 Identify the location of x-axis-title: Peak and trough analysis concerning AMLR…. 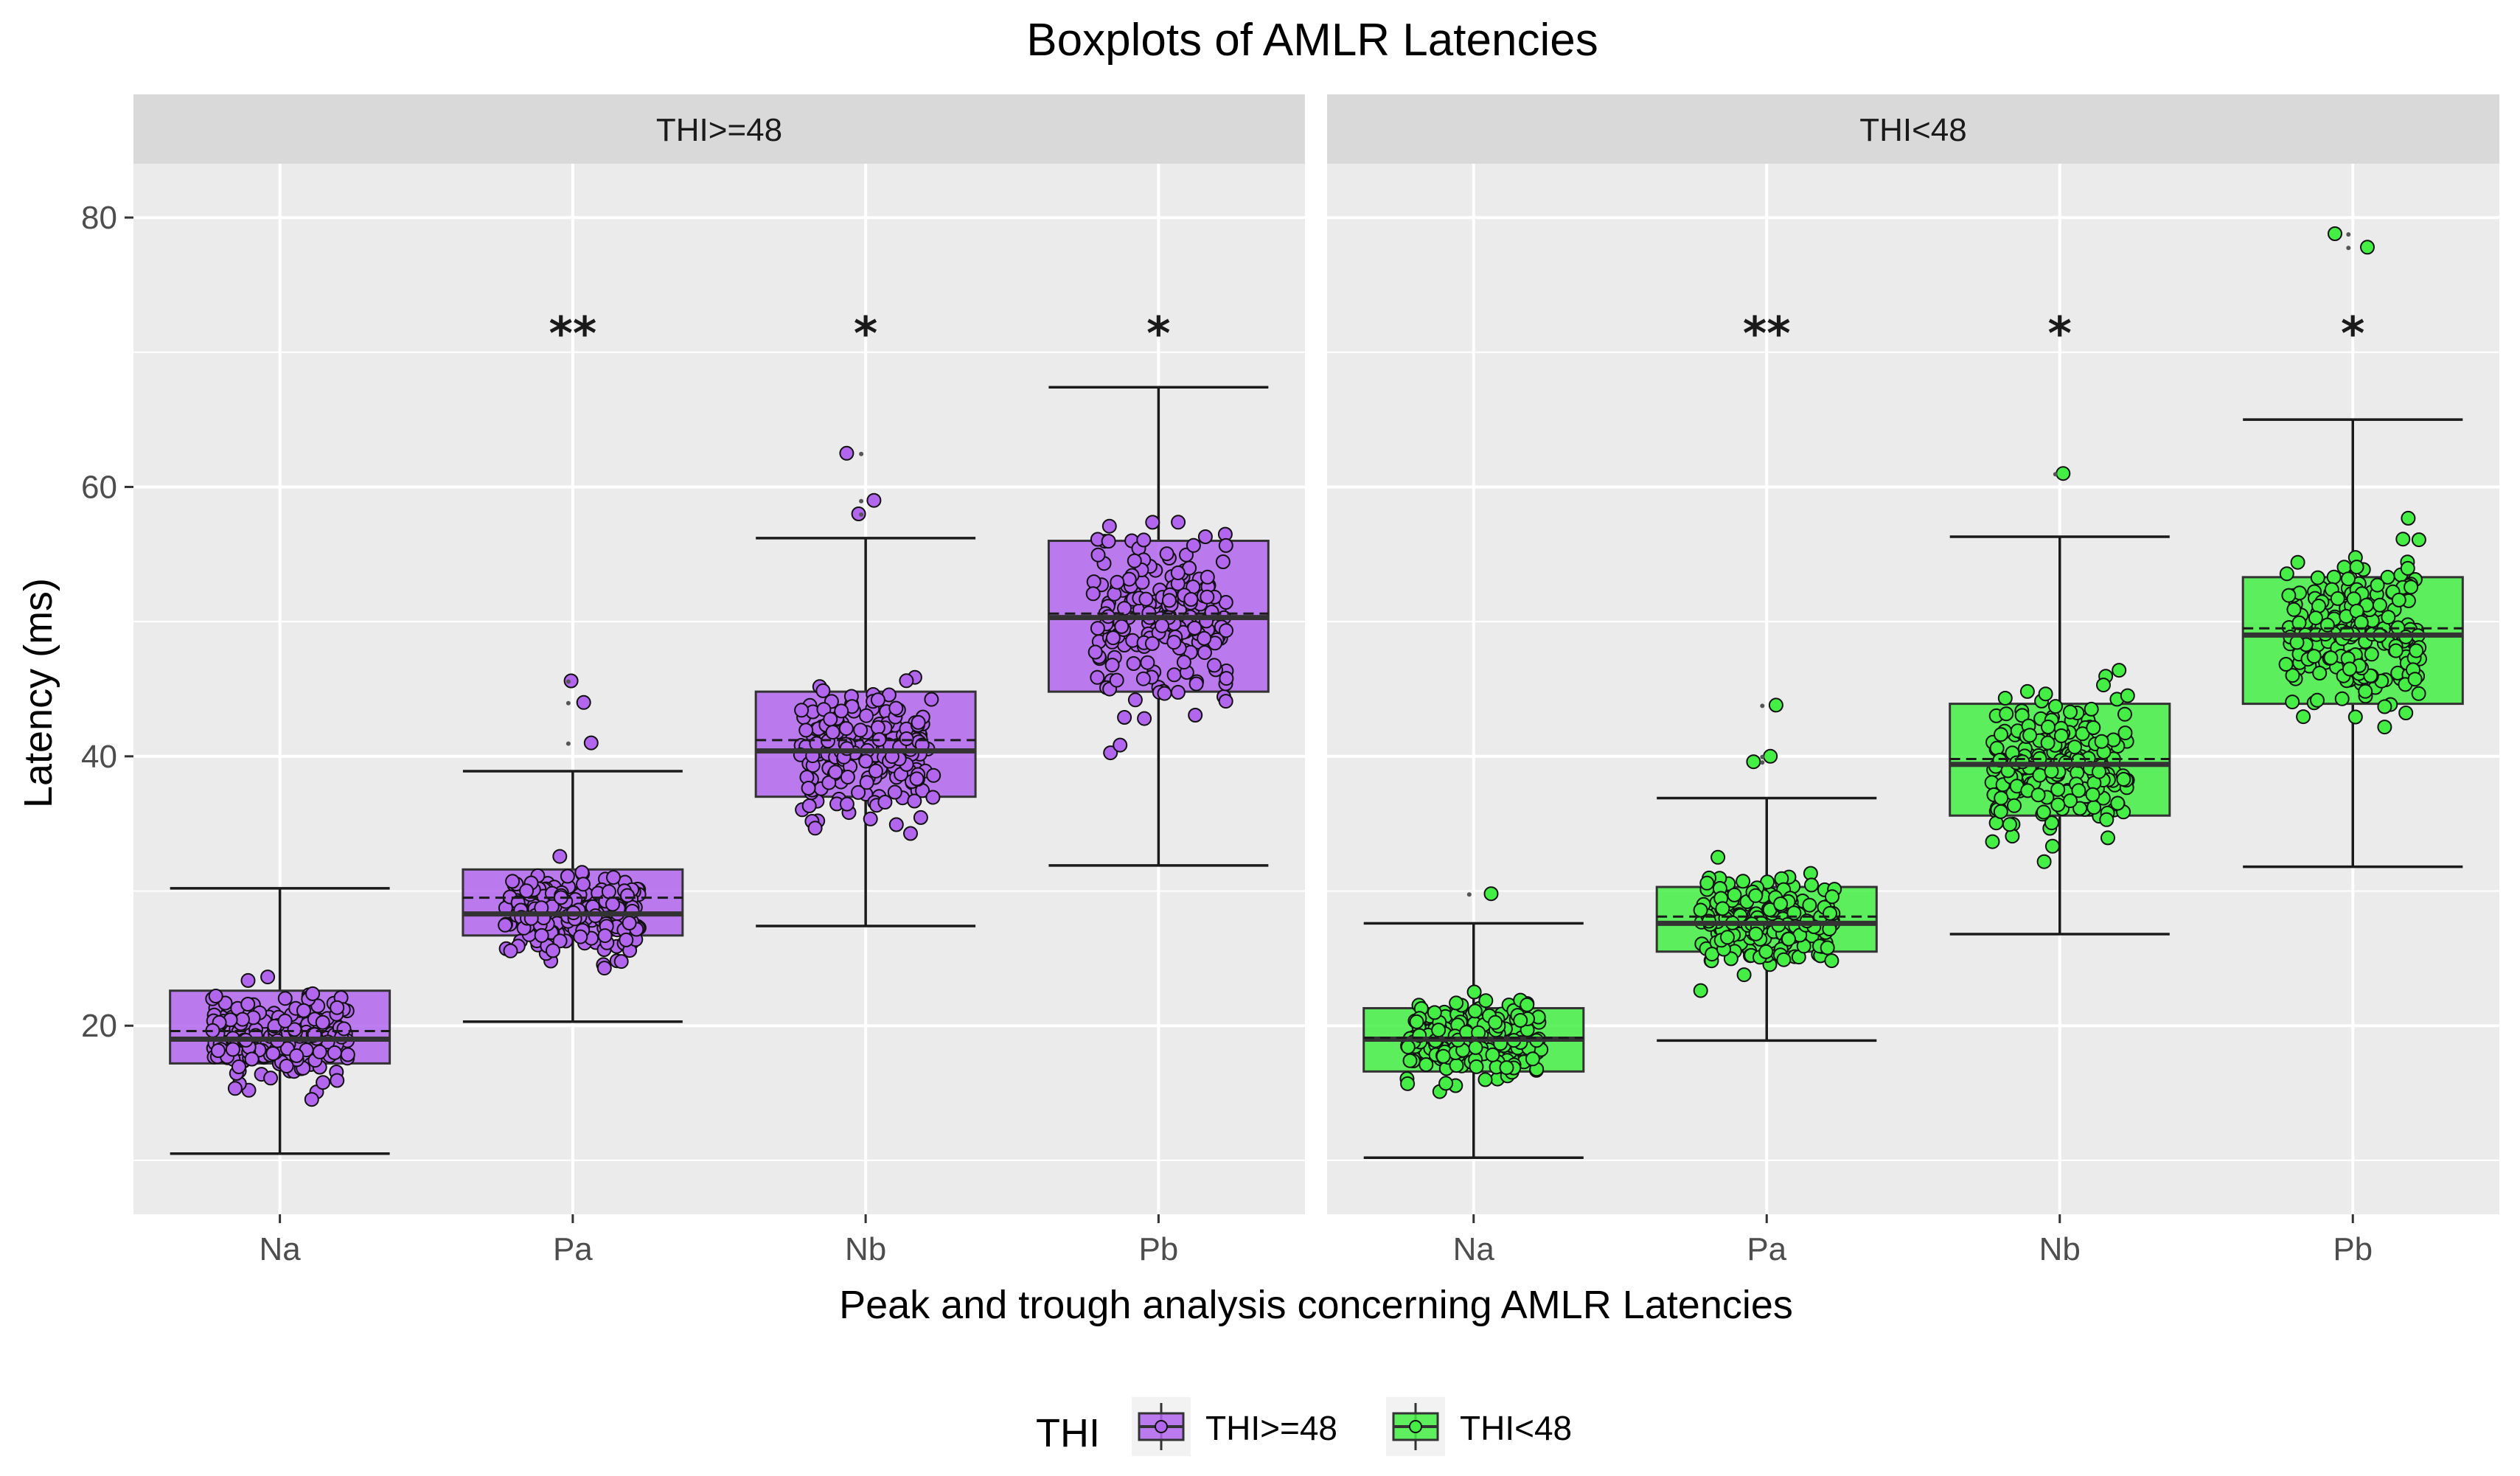
(1316, 1305).